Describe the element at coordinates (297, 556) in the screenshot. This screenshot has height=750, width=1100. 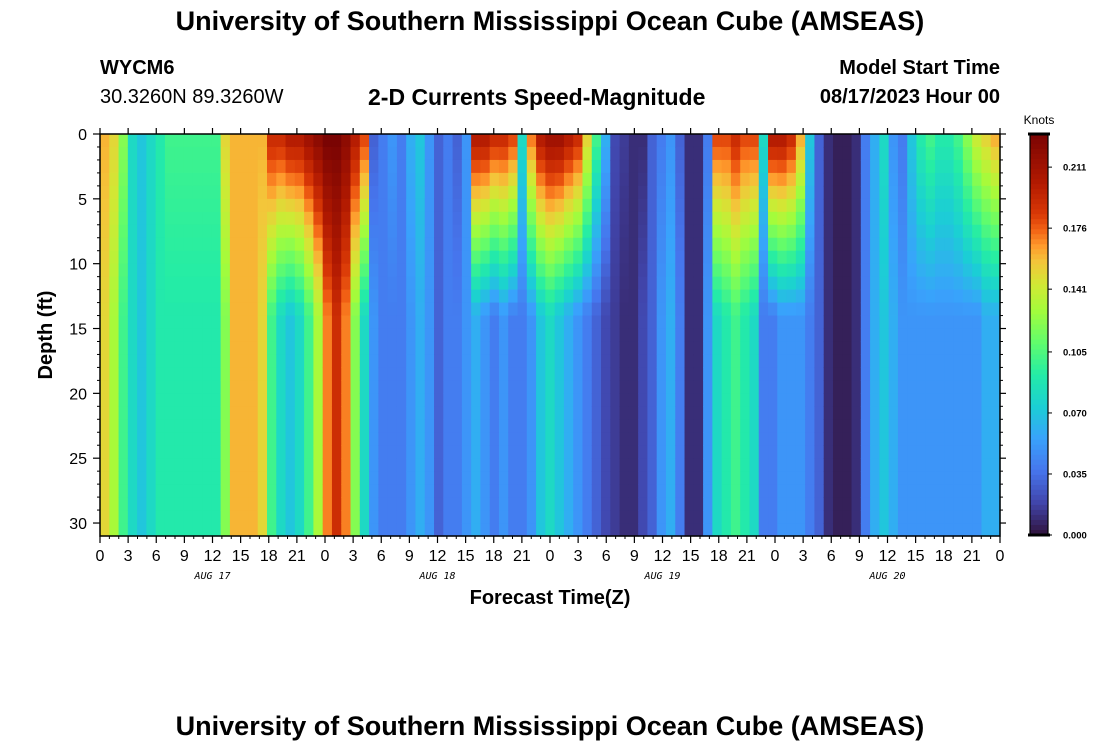
I see `x-tick-label: 21` at that location.